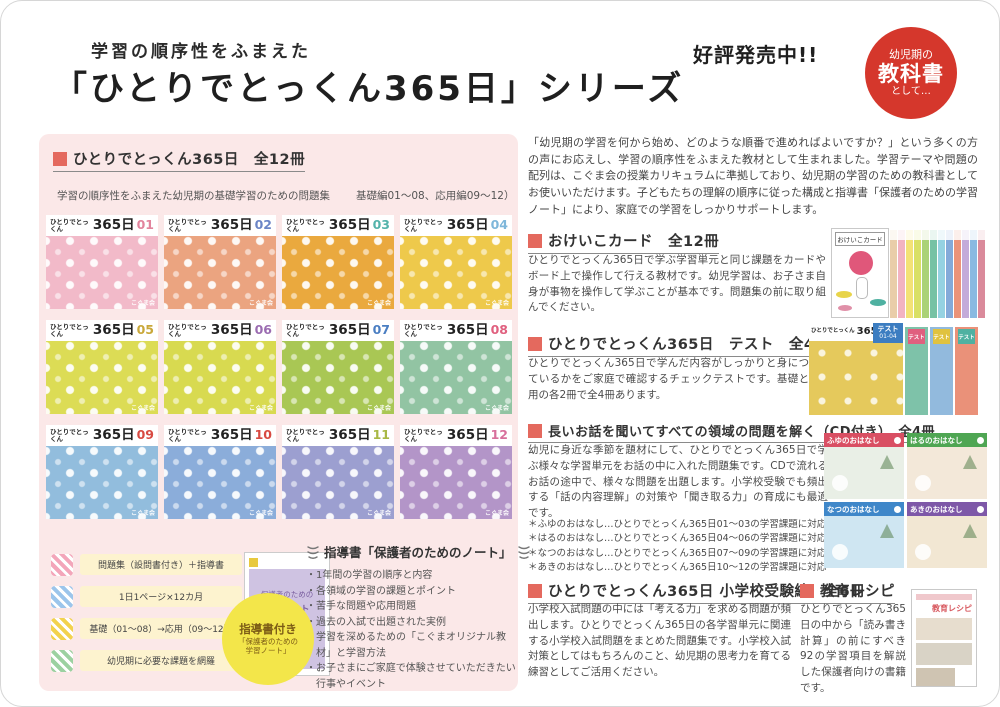  I want to click on recipe-cover-photo, so click(944, 654).